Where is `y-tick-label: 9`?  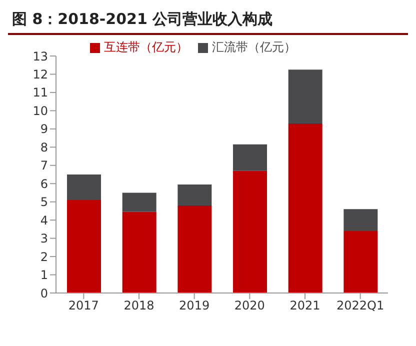 y-tick-label: 9 is located at coordinates (44, 129).